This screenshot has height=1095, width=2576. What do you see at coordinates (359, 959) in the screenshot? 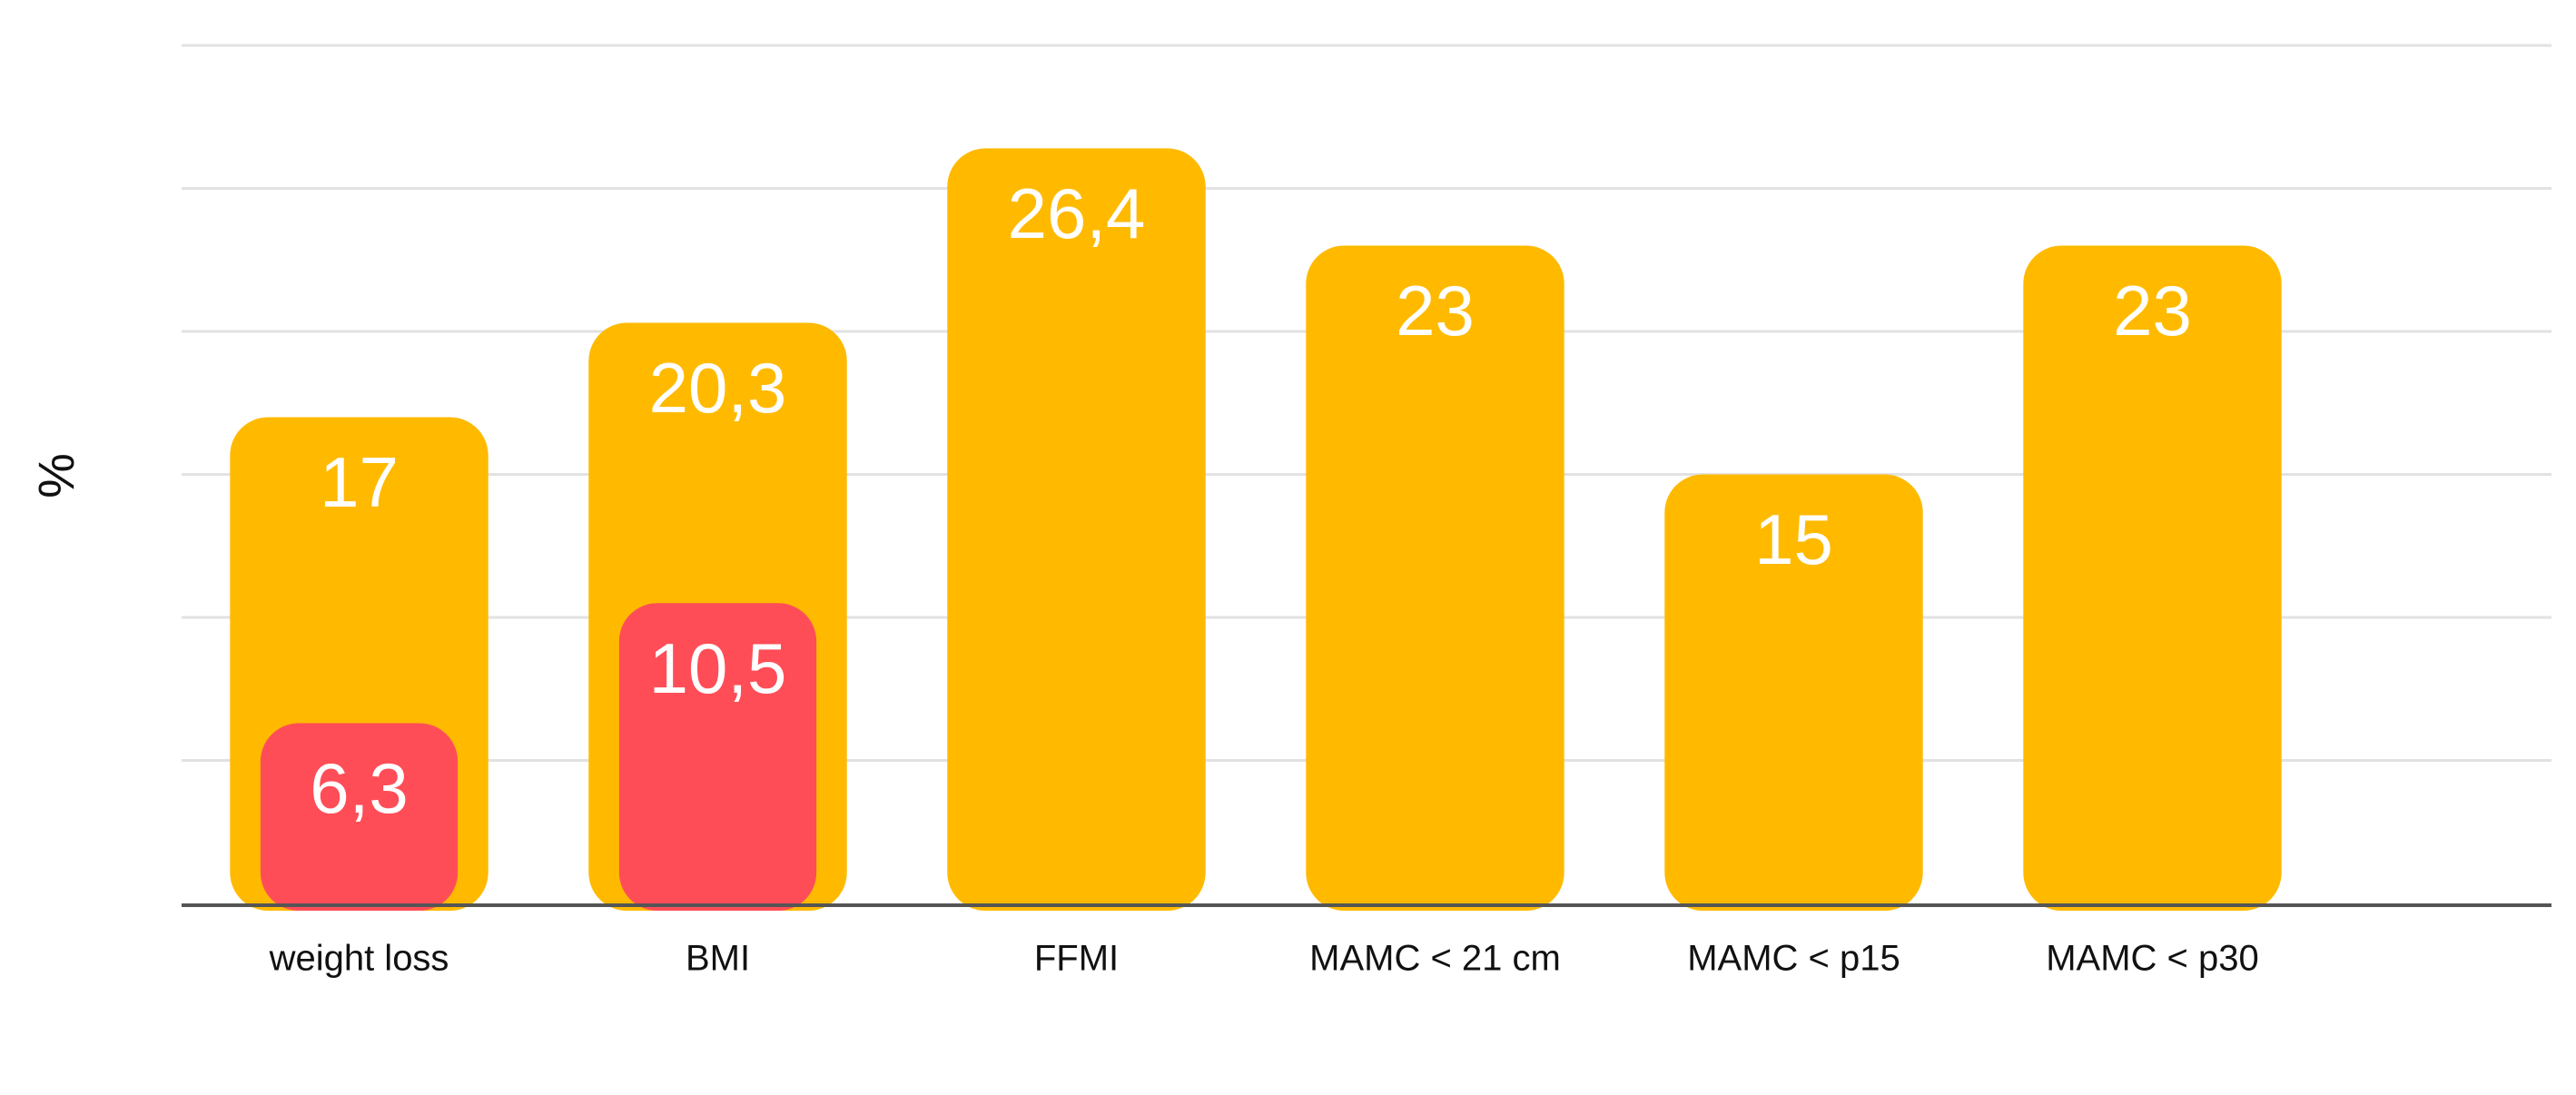
I see `x-tick-label: weight loss` at bounding box center [359, 959].